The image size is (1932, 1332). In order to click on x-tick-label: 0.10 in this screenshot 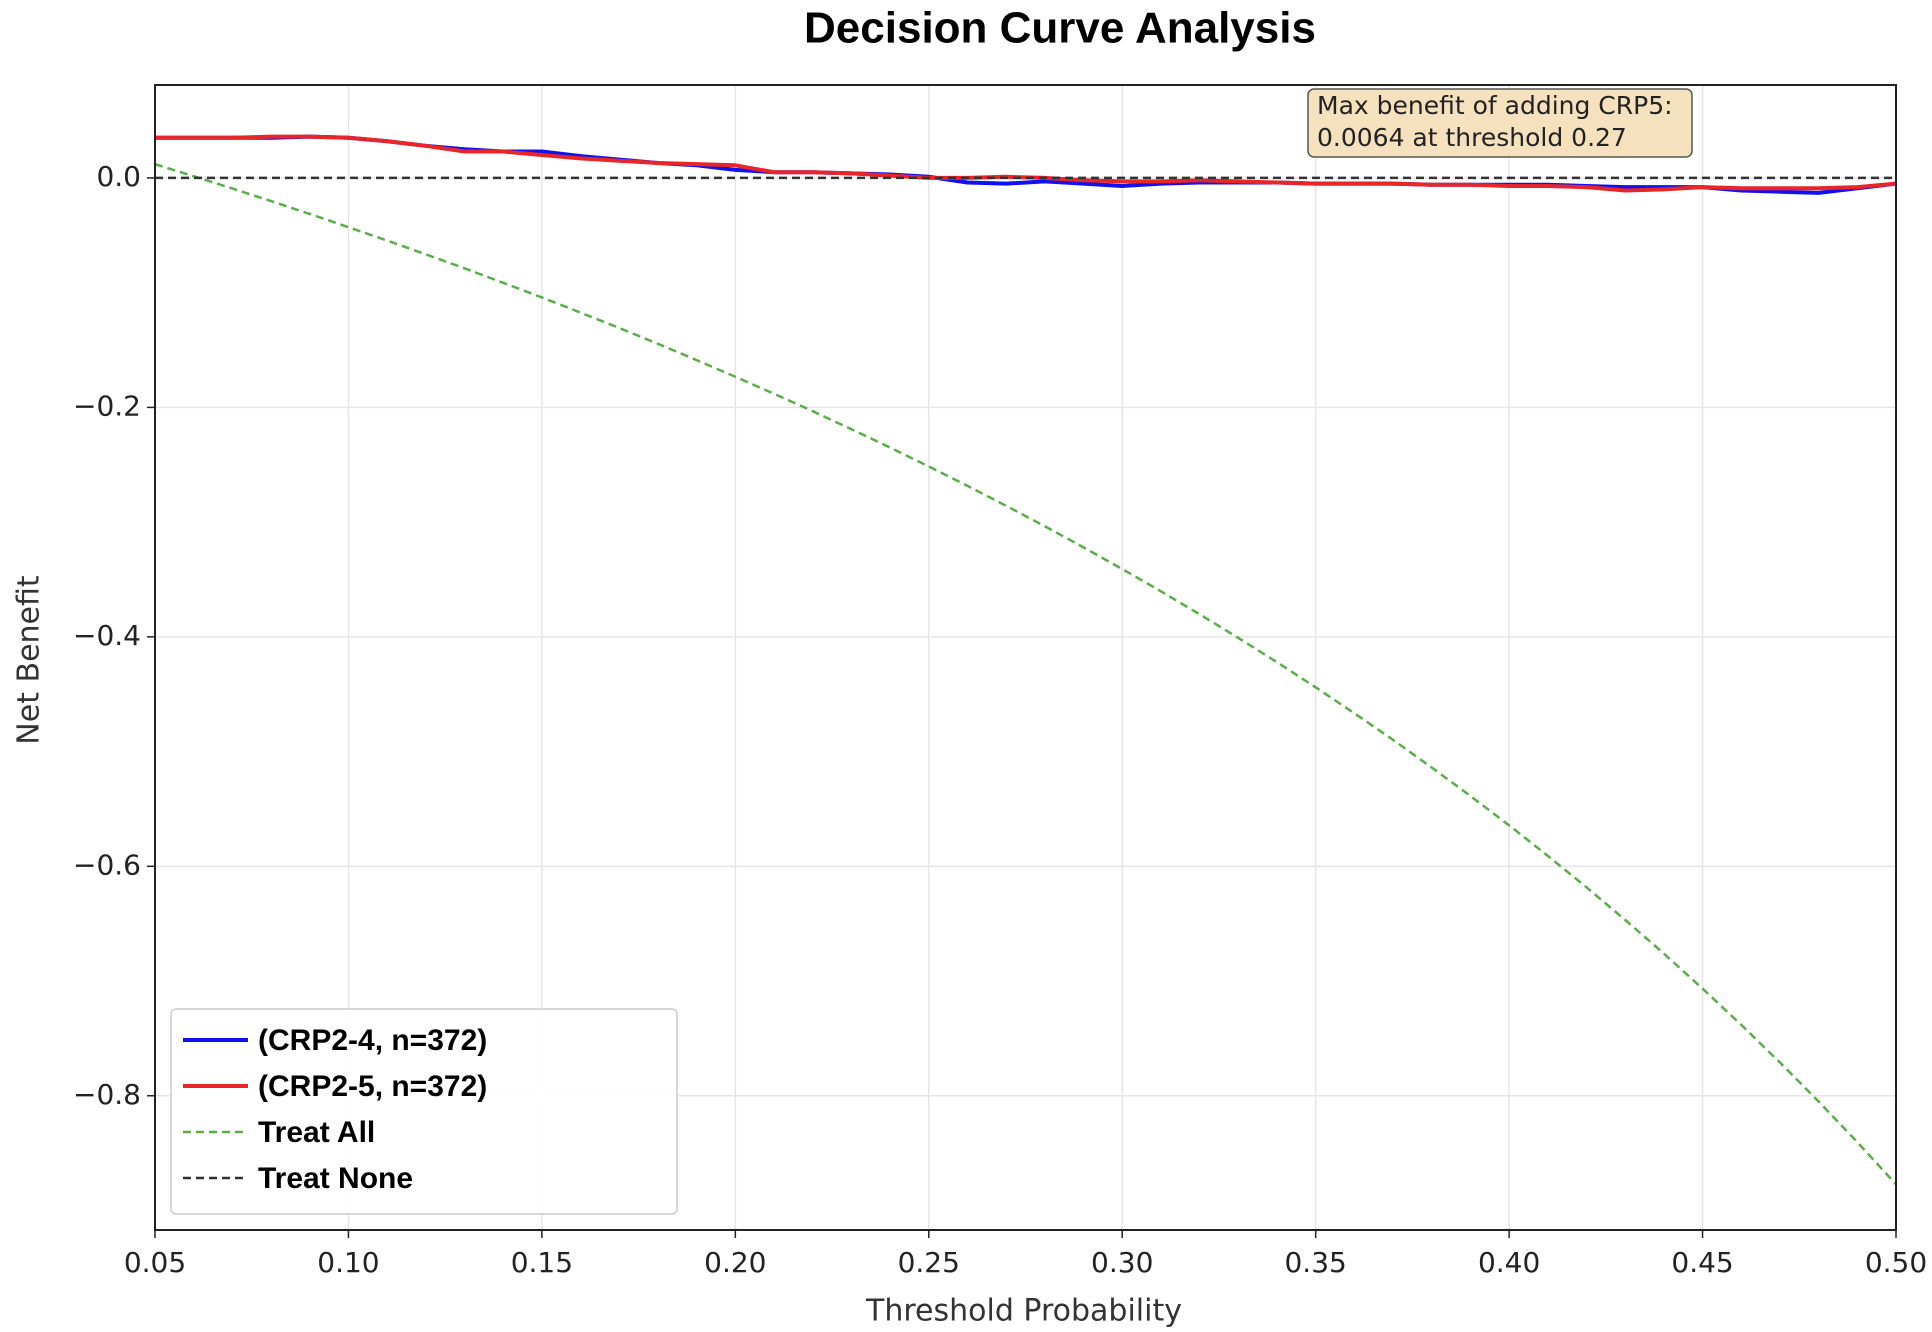, I will do `click(348, 1262)`.